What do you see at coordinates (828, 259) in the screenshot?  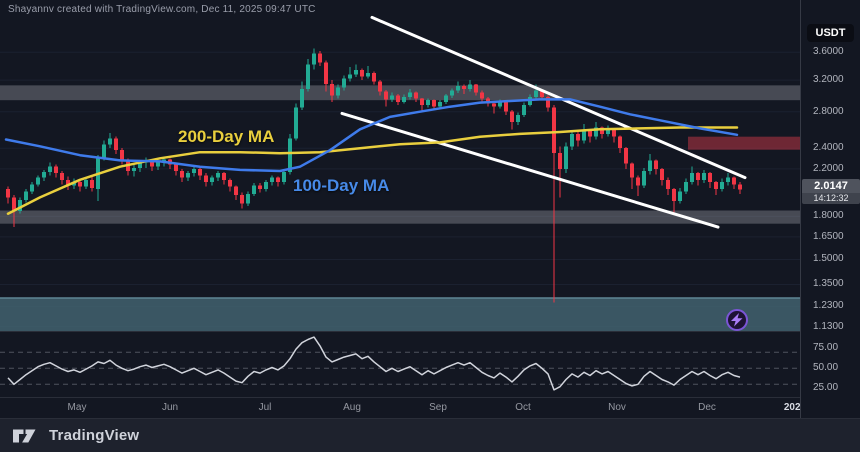 I see `price-tick-label: 1.5000` at bounding box center [828, 259].